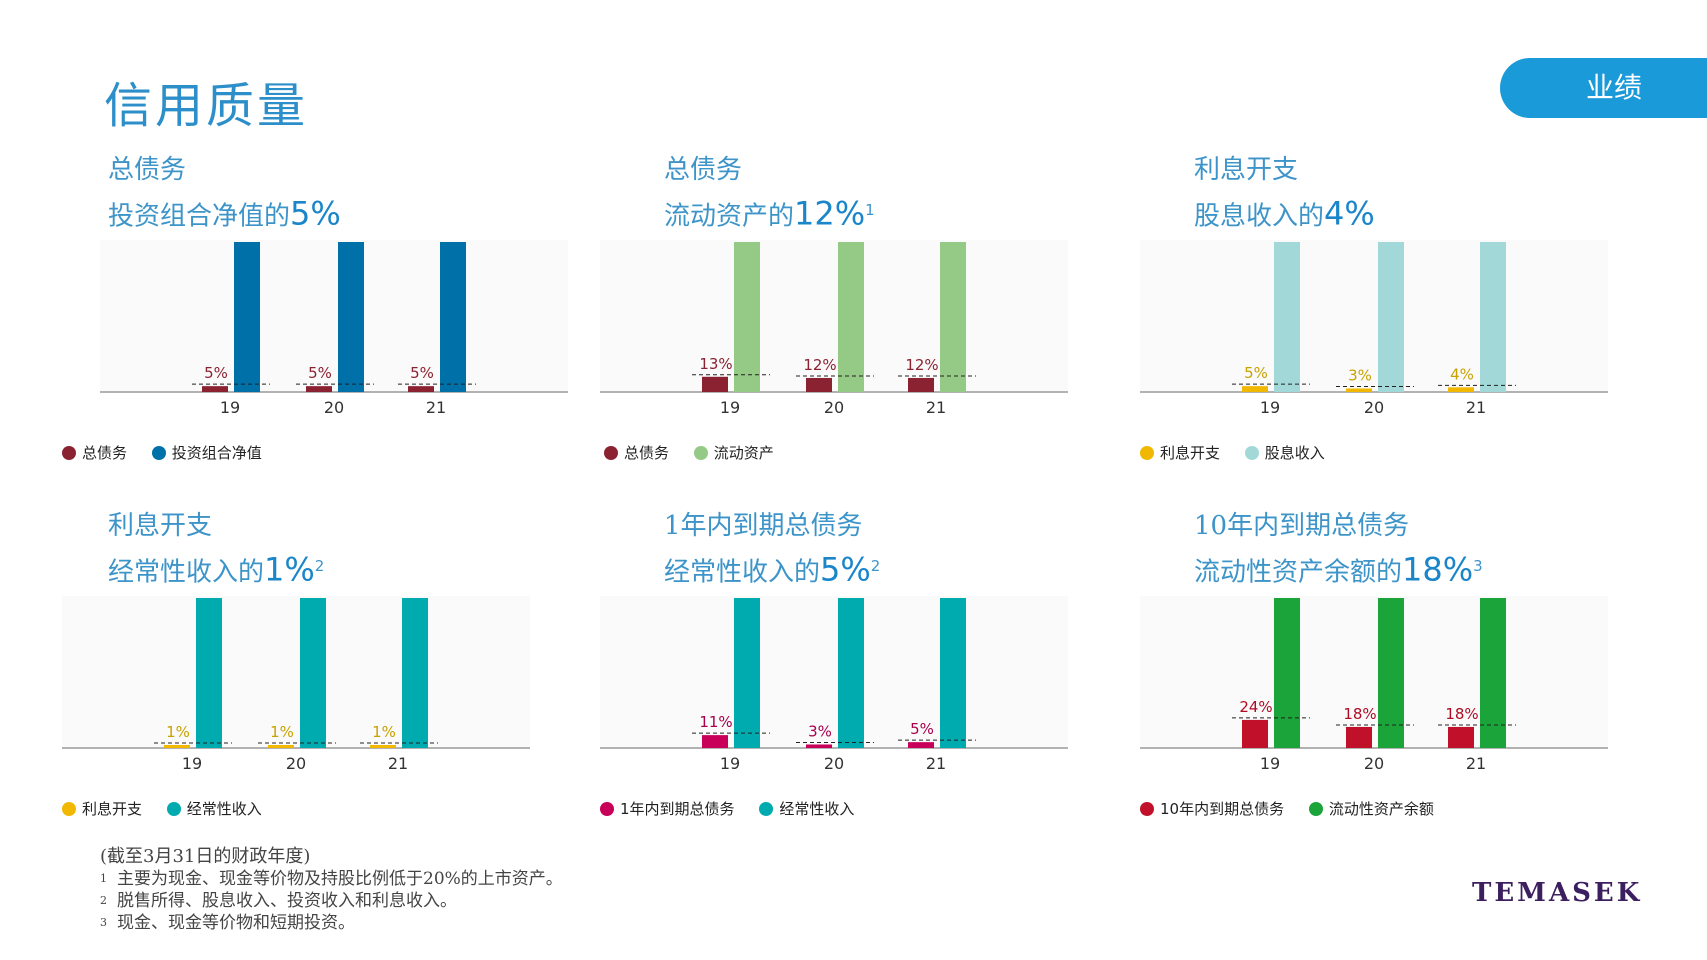  What do you see at coordinates (351, 317) in the screenshot?
I see `bar-投资组合净值` at bounding box center [351, 317].